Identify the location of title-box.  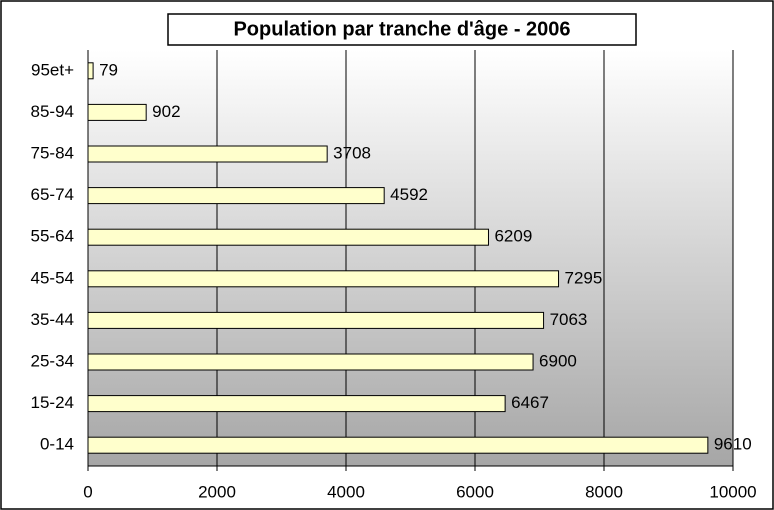
(402, 29).